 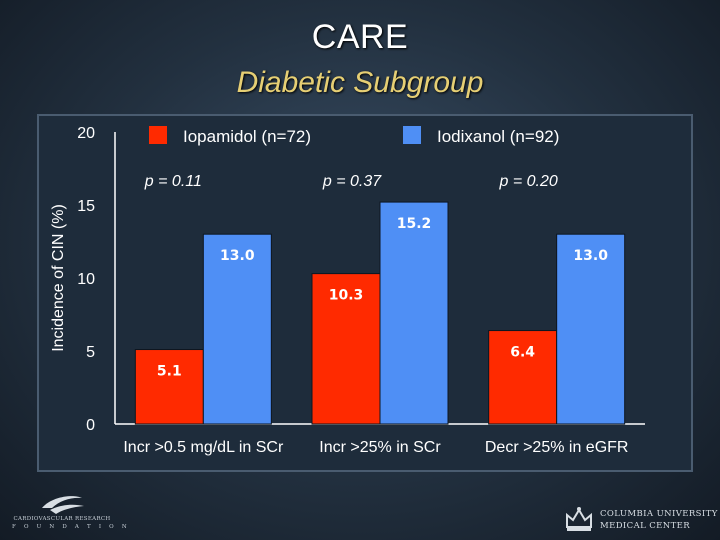 What do you see at coordinates (380, 447) in the screenshot?
I see `x-category-label: Incr >25% in SCr` at bounding box center [380, 447].